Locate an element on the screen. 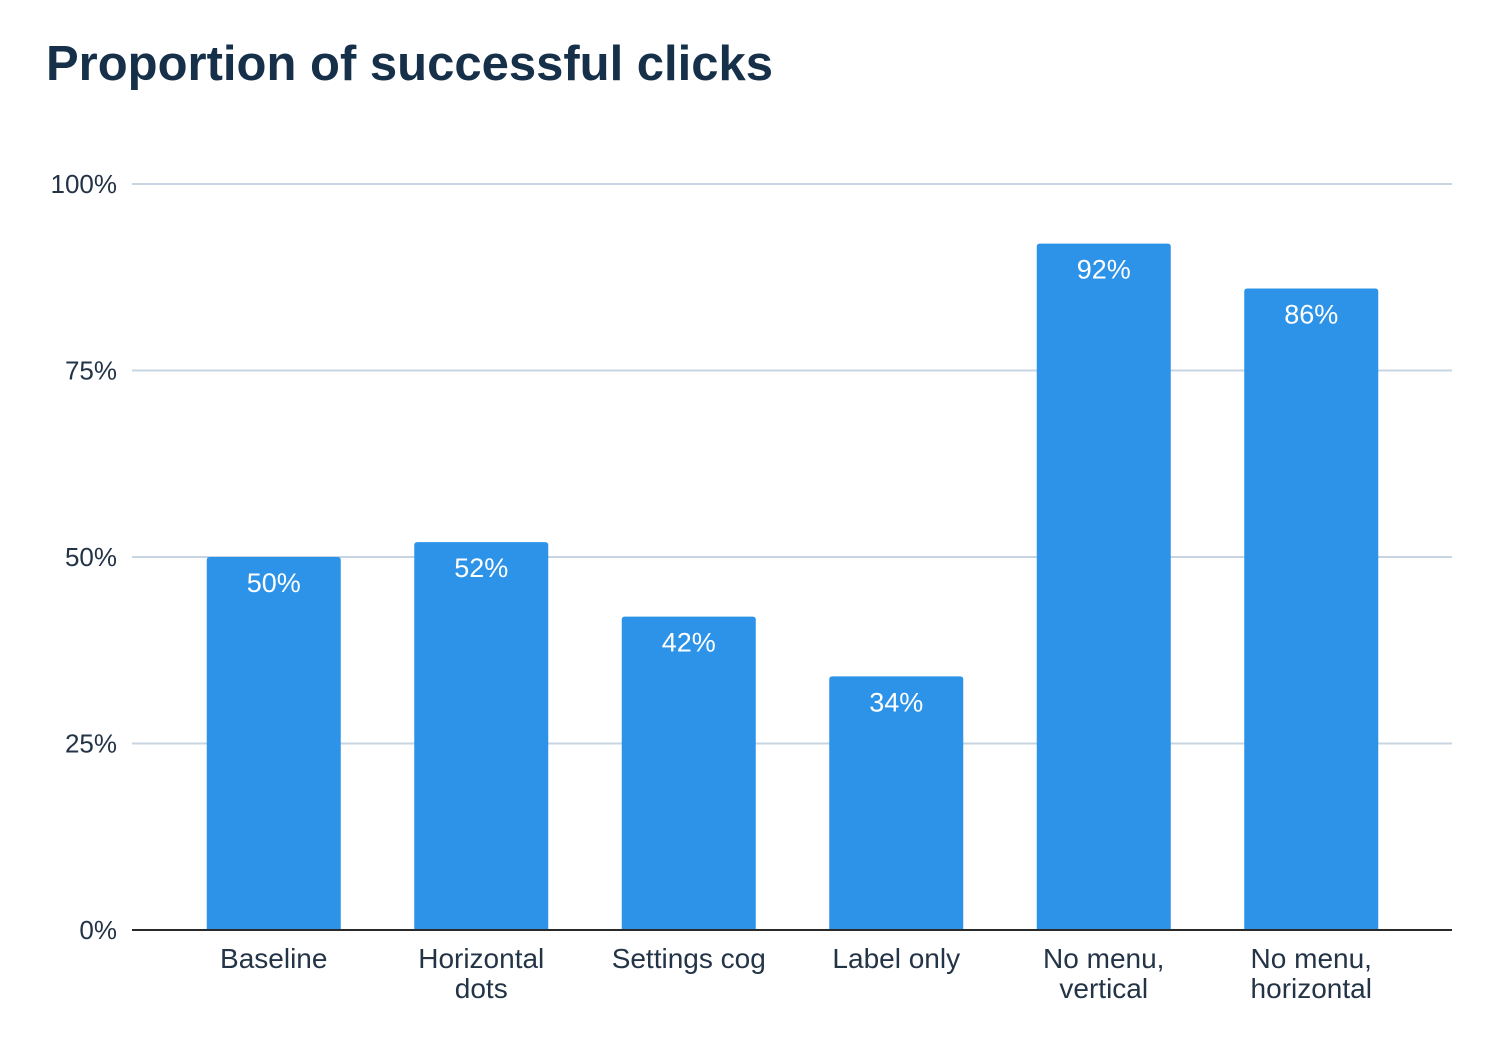  x-category-label: vertical is located at coordinates (1103, 988).